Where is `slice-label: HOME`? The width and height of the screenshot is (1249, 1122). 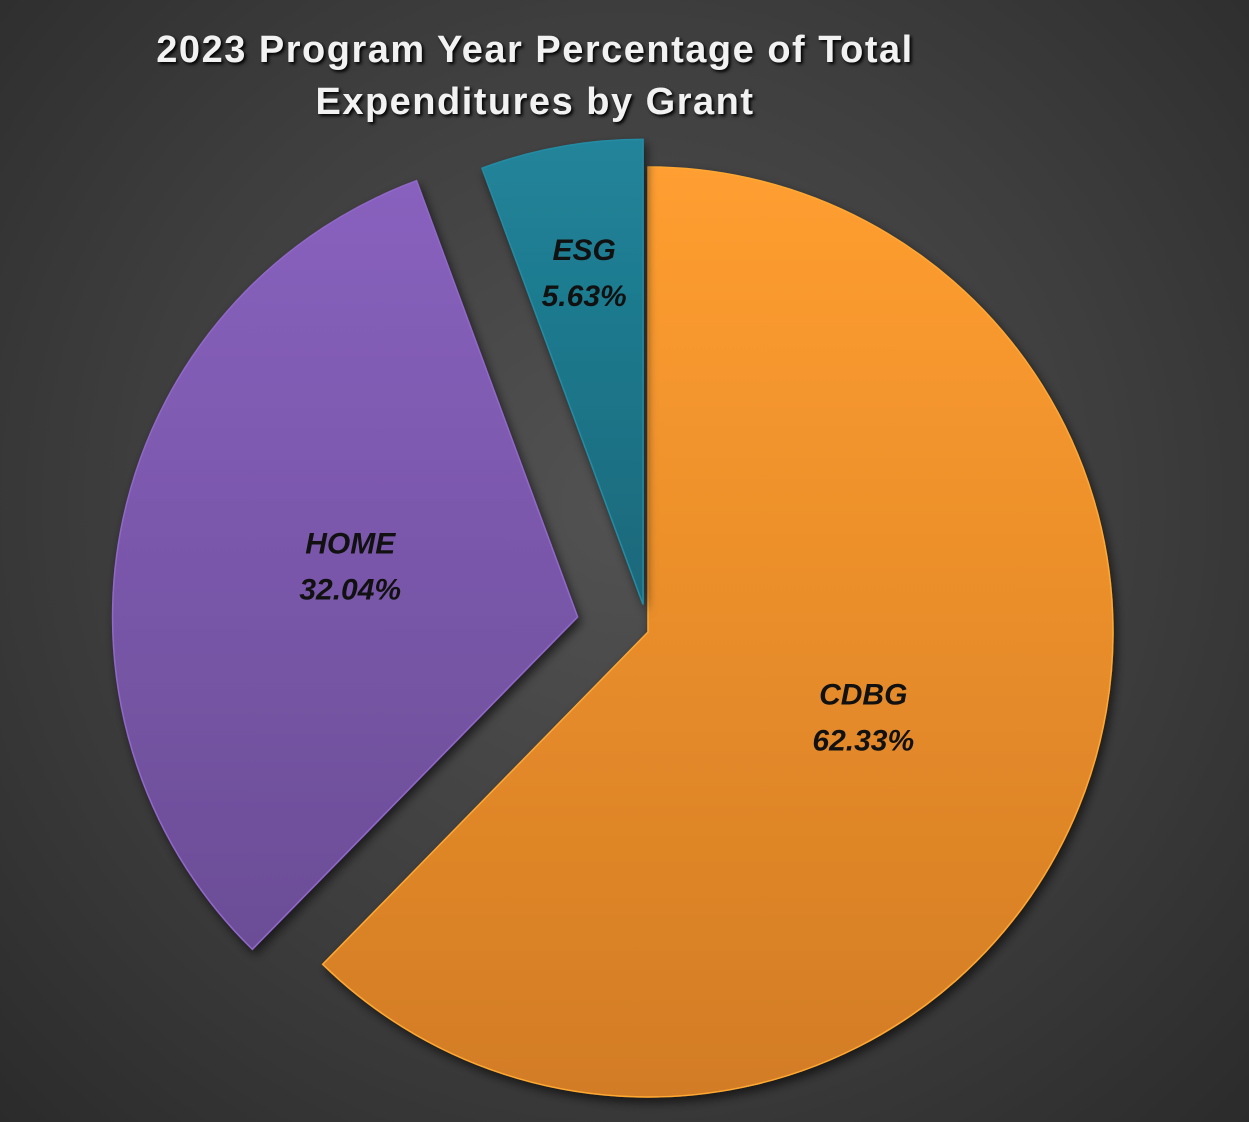
slice-label: HOME is located at coordinates (350, 543).